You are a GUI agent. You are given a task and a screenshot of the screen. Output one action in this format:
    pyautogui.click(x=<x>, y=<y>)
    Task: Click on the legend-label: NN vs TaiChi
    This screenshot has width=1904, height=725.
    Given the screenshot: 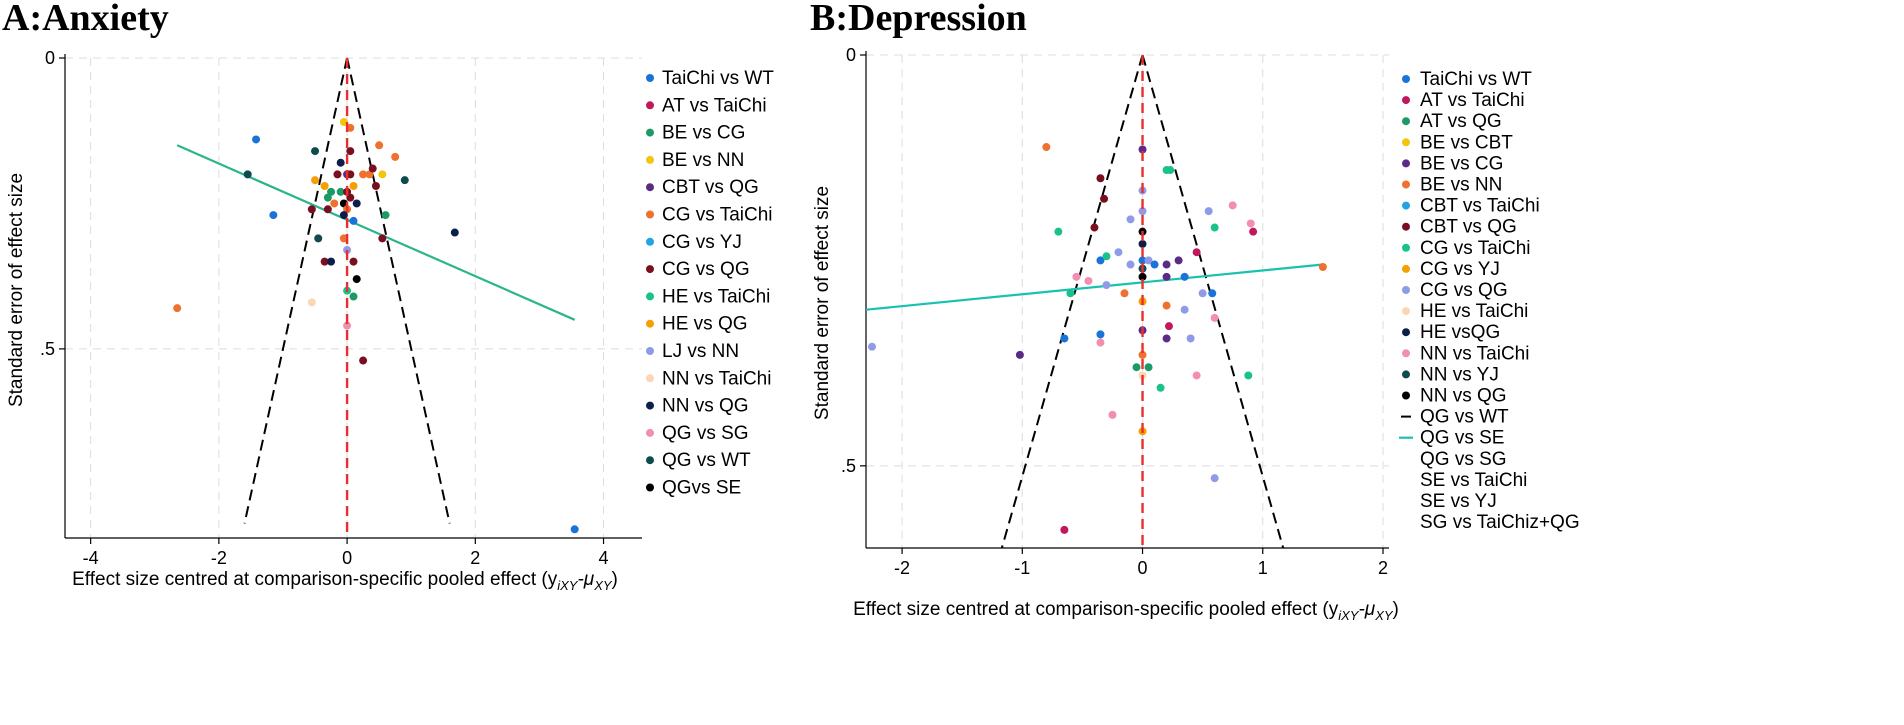 What is the action you would take?
    pyautogui.click(x=1474, y=353)
    